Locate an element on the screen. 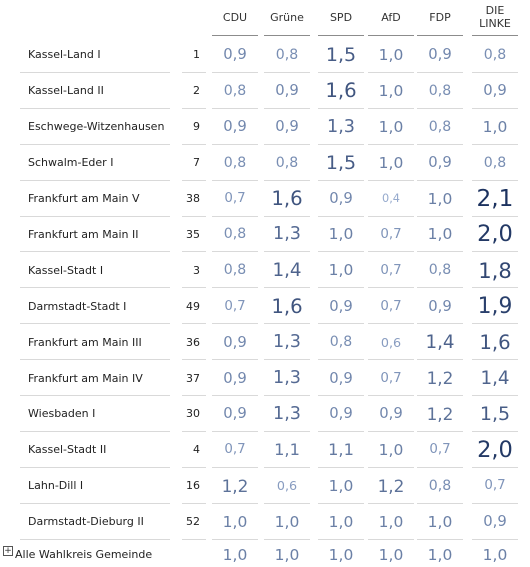 This screenshot has width=530, height=567. index-value: 1,8 is located at coordinates (495, 270).